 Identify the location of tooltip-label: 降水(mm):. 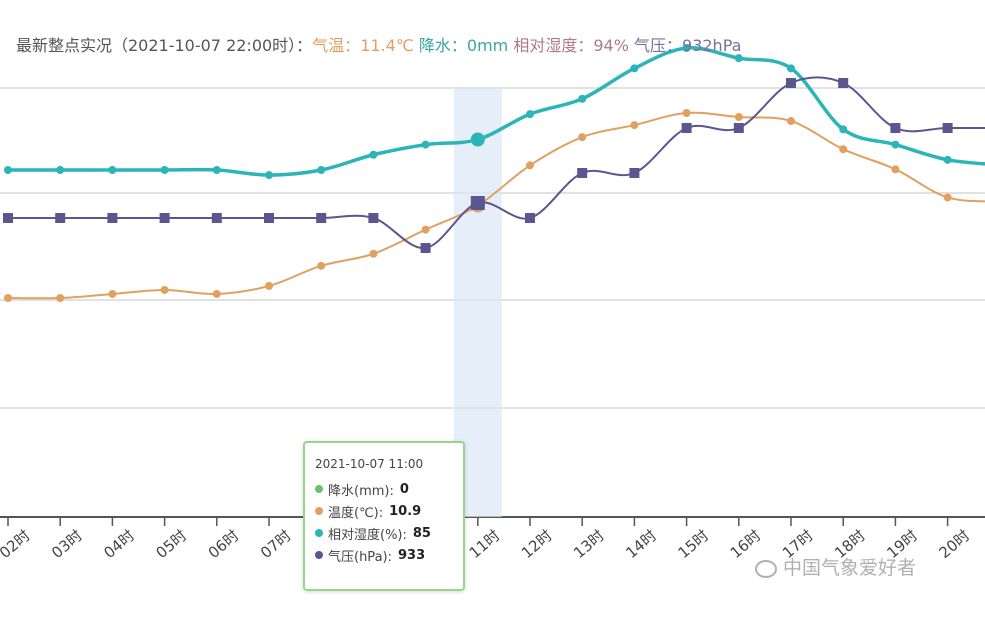
(361, 491).